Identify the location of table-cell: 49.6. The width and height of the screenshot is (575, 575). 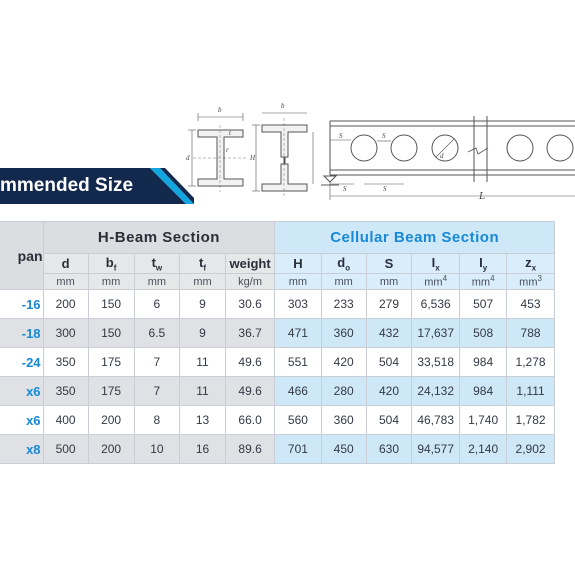
(250, 362).